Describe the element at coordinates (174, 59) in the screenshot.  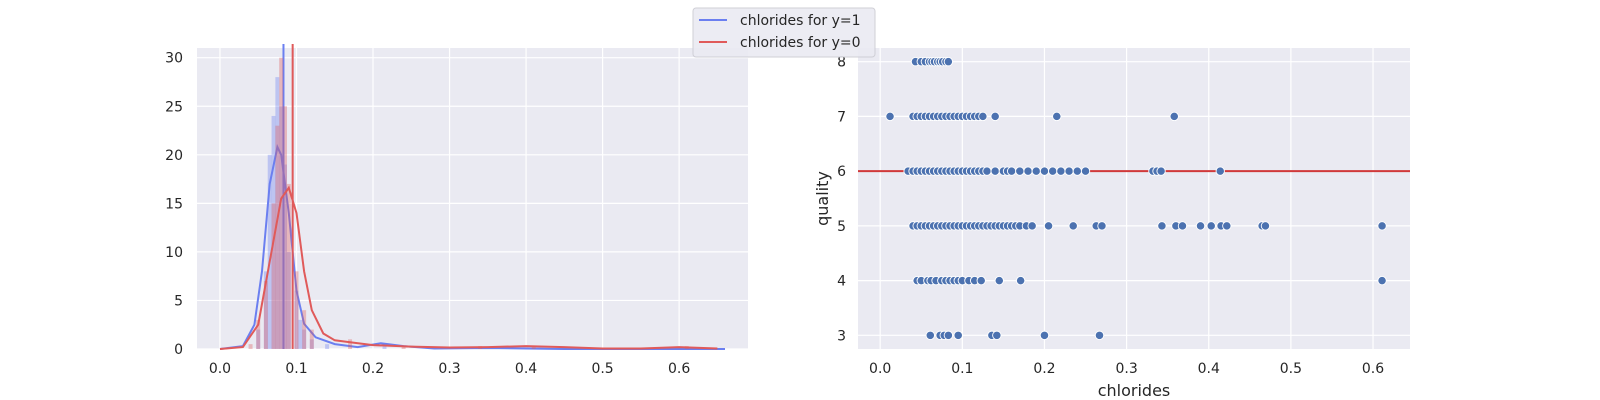
I see `y-tick-label: 30` at that location.